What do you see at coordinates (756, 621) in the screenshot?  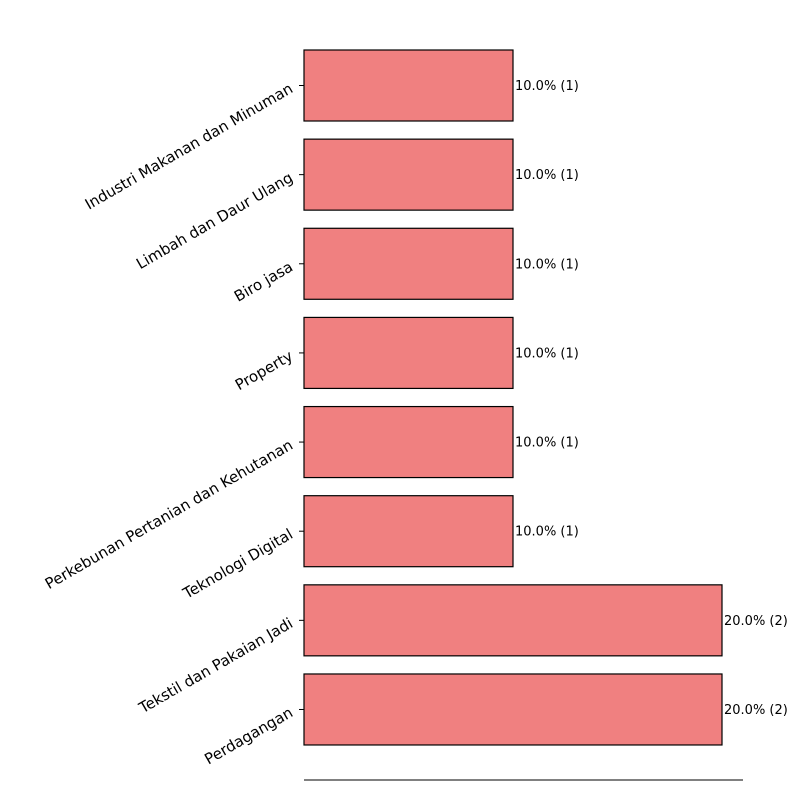 I see `data-label-6: 20.0% (2)` at bounding box center [756, 621].